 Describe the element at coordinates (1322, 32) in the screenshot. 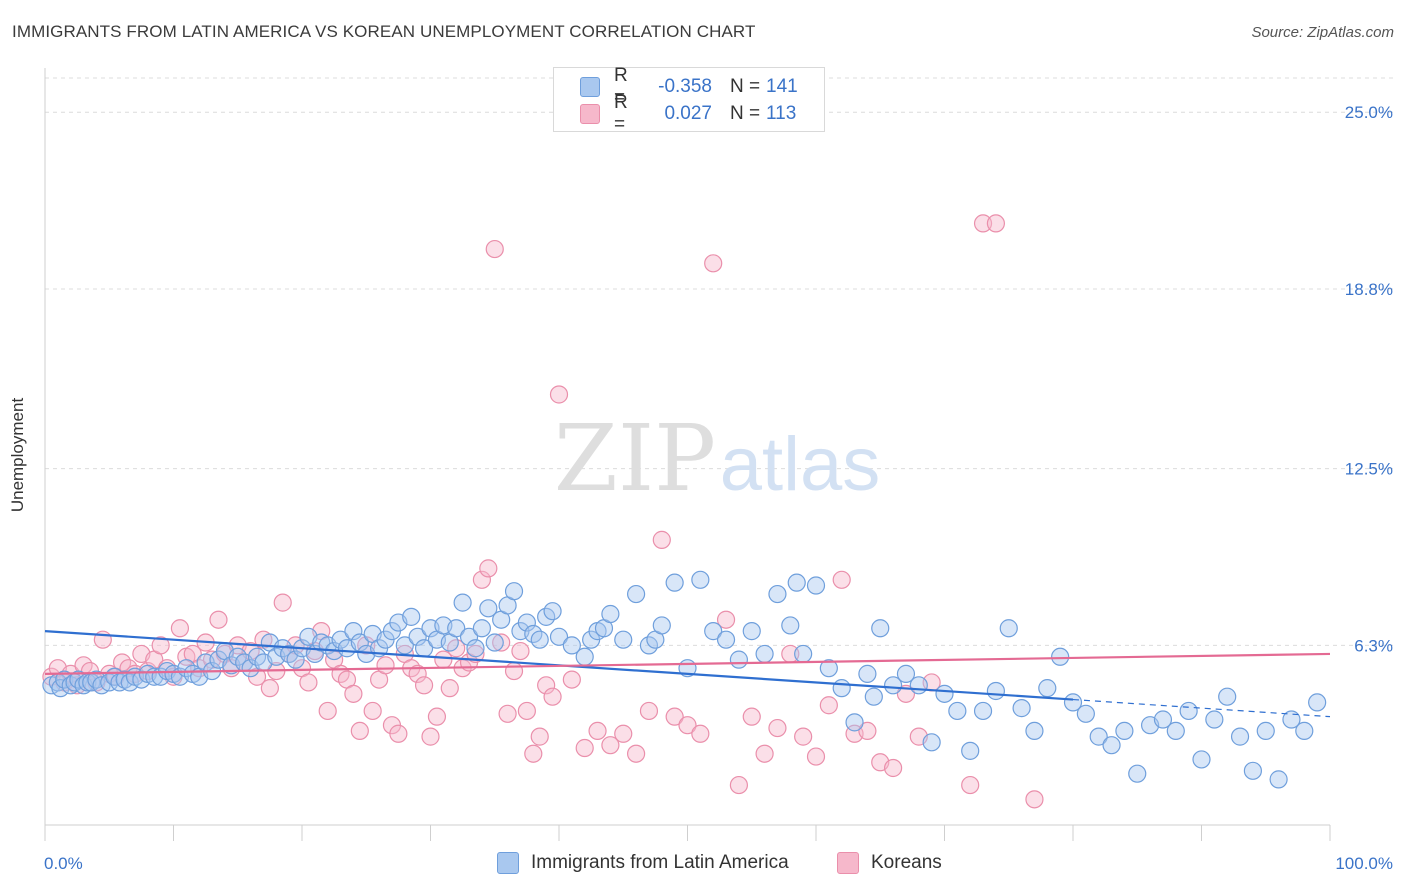

I see `source-label: Source: ZipAtlas.com` at that location.